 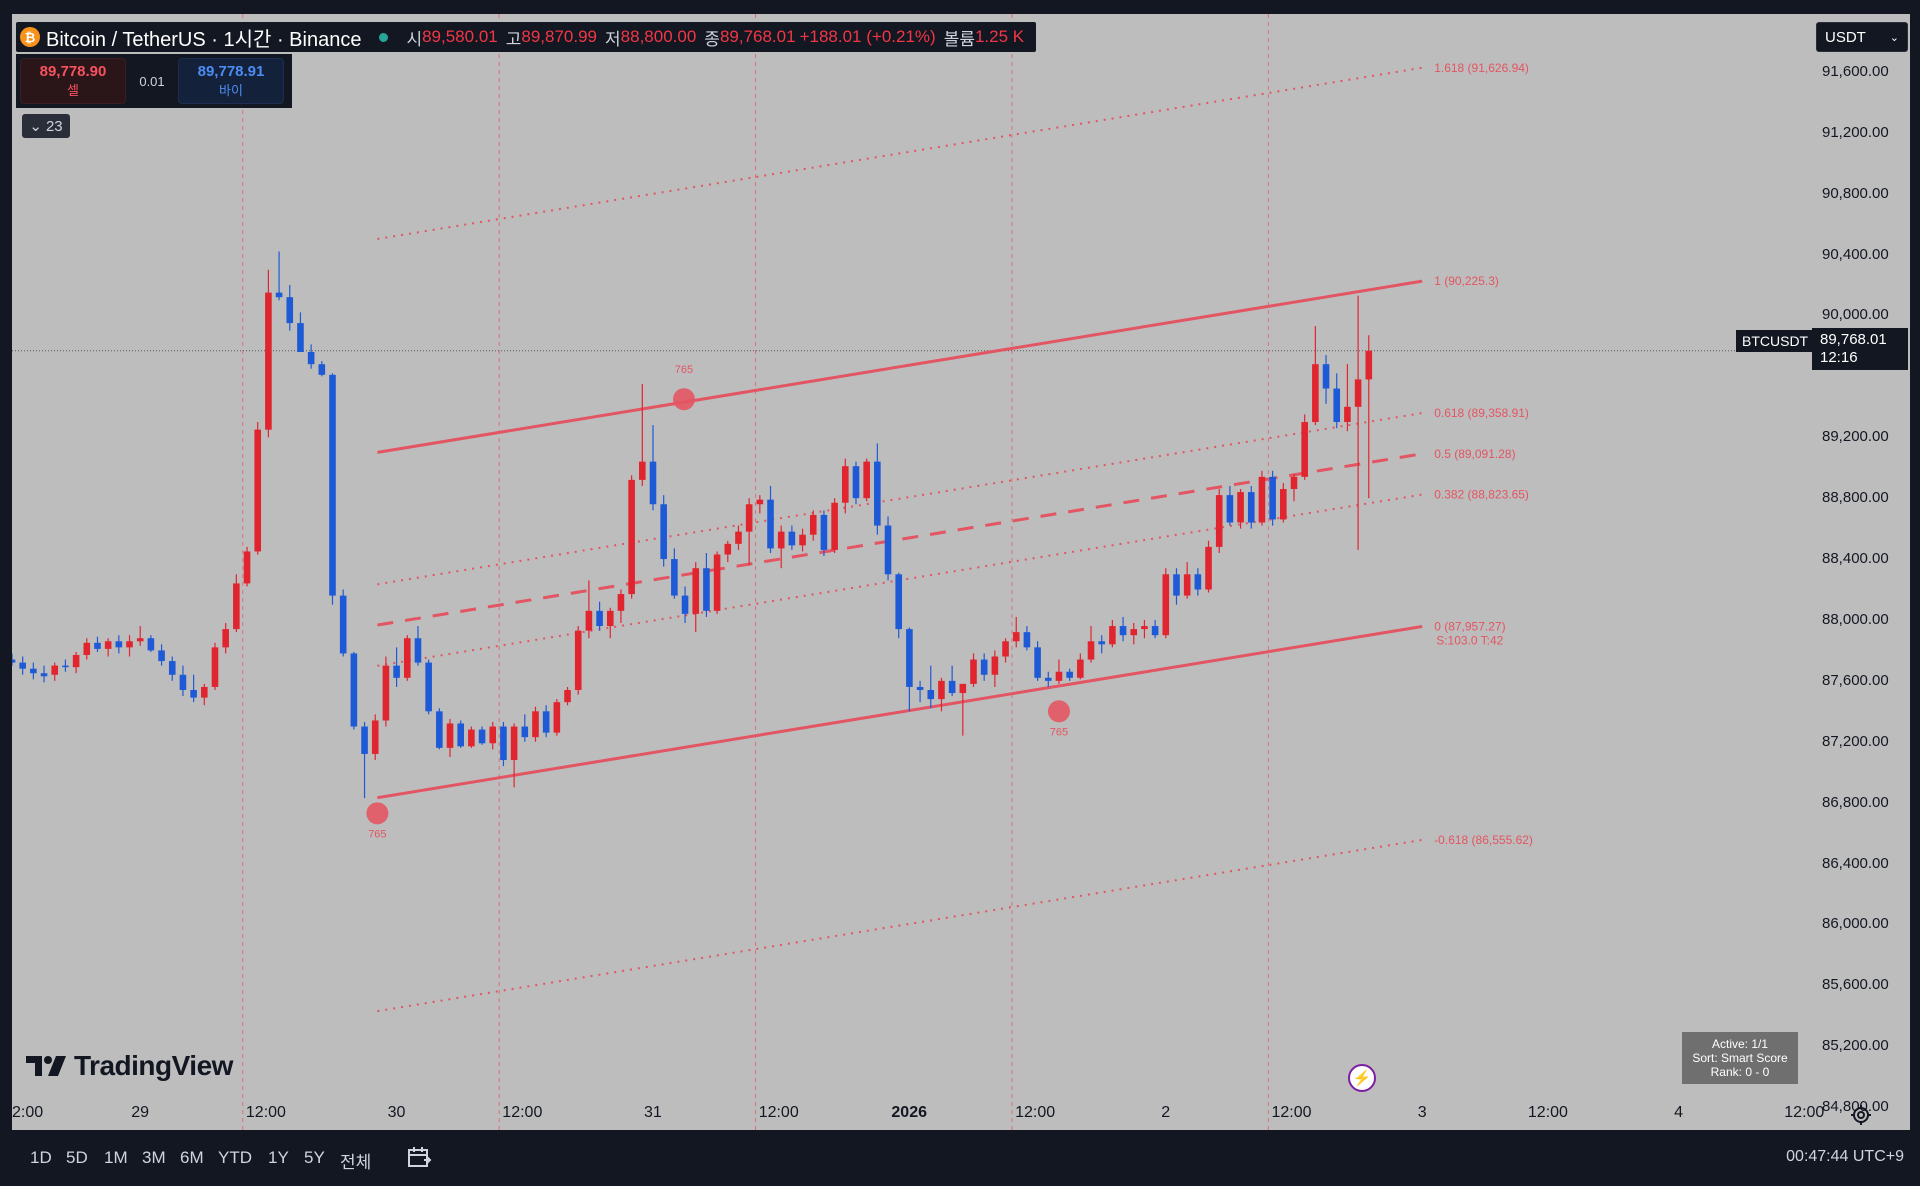 What do you see at coordinates (683, 399) in the screenshot?
I see `pivot-marker` at bounding box center [683, 399].